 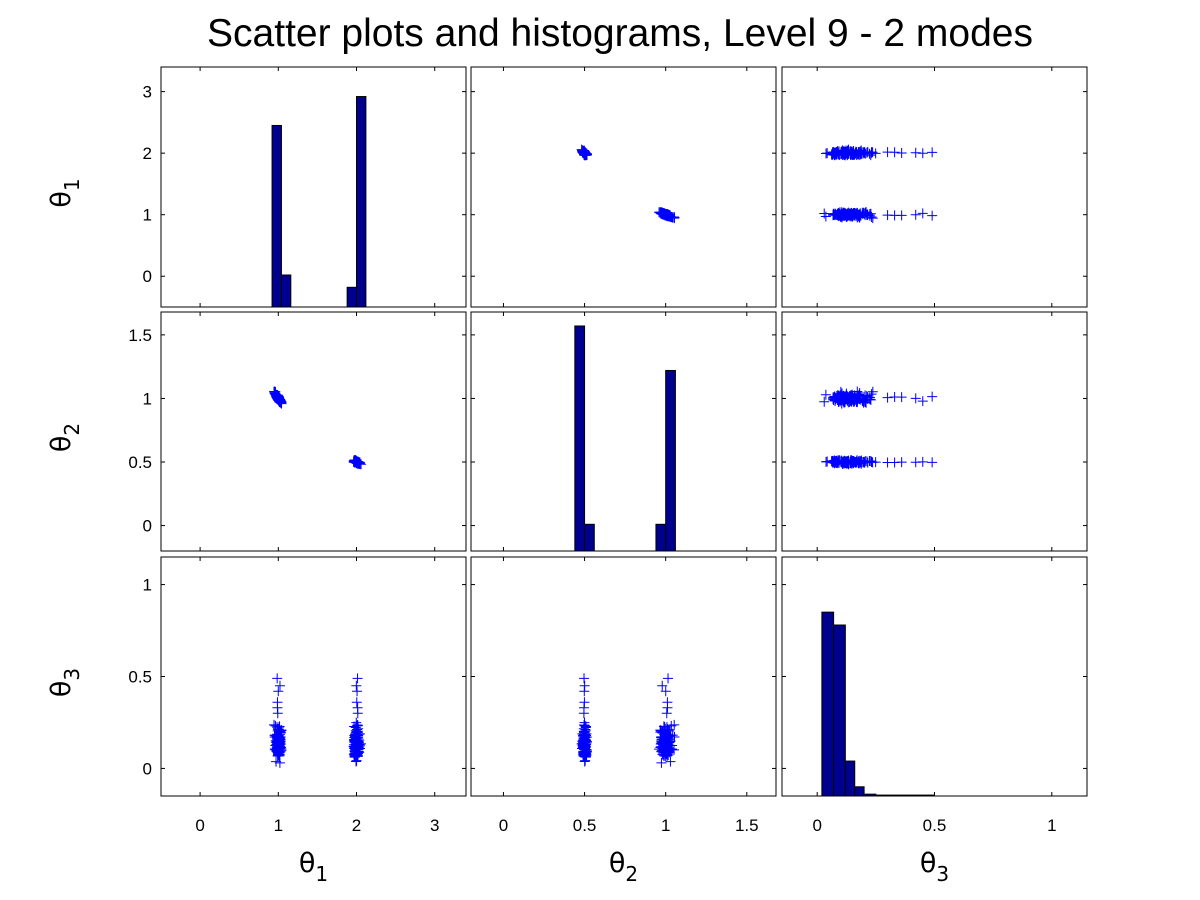 What do you see at coordinates (623, 867) in the screenshot?
I see `x-axis-label-2: θ2` at bounding box center [623, 867].